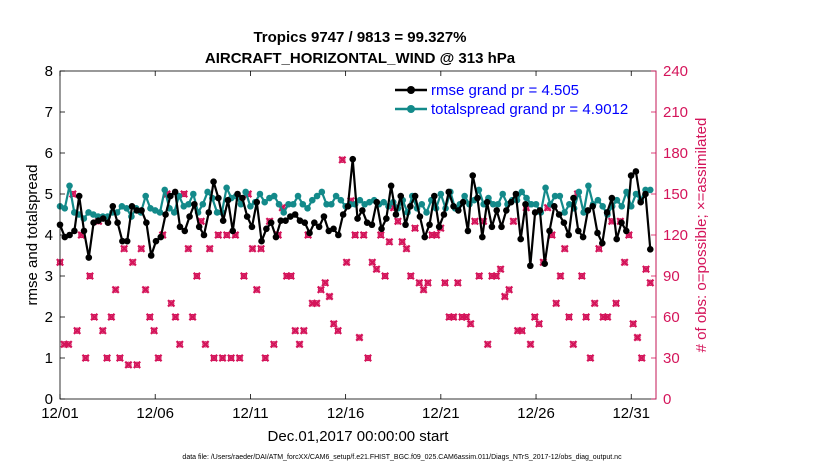  Describe the element at coordinates (60, 413) in the screenshot. I see `x-tick-label: 12/01` at that location.